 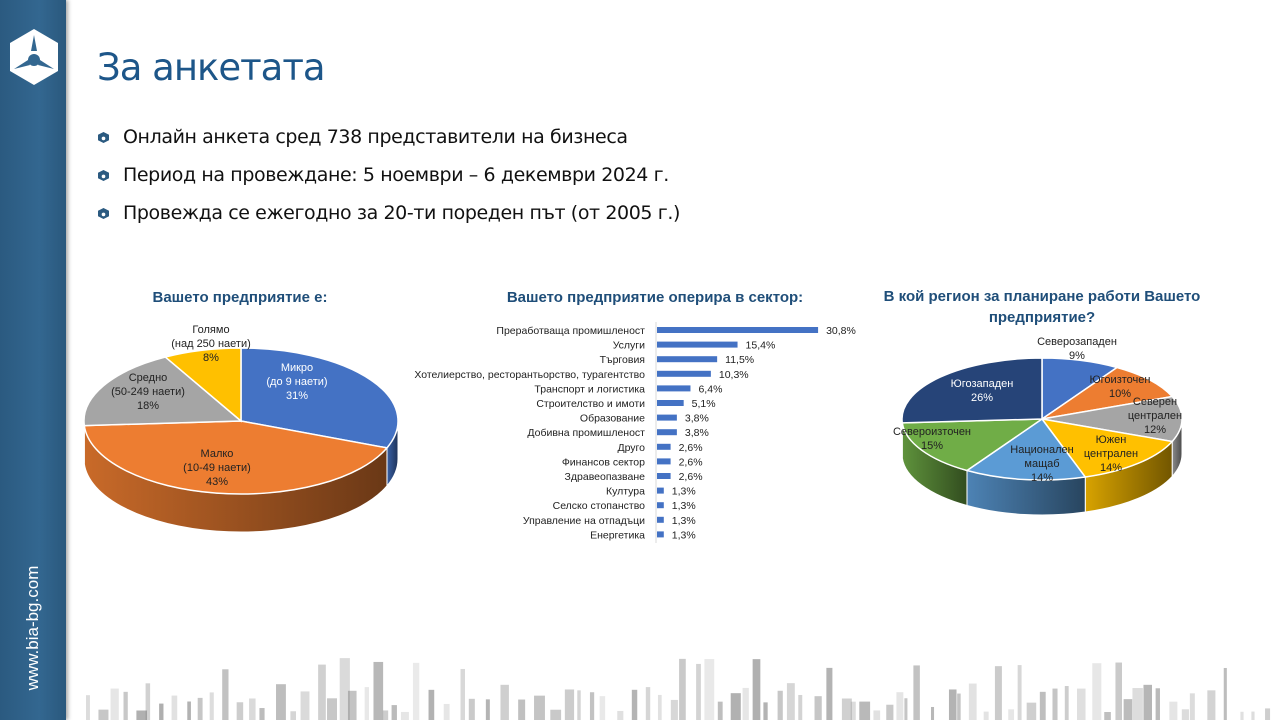 I want to click on bar-category-label: Култура, so click(x=625, y=492).